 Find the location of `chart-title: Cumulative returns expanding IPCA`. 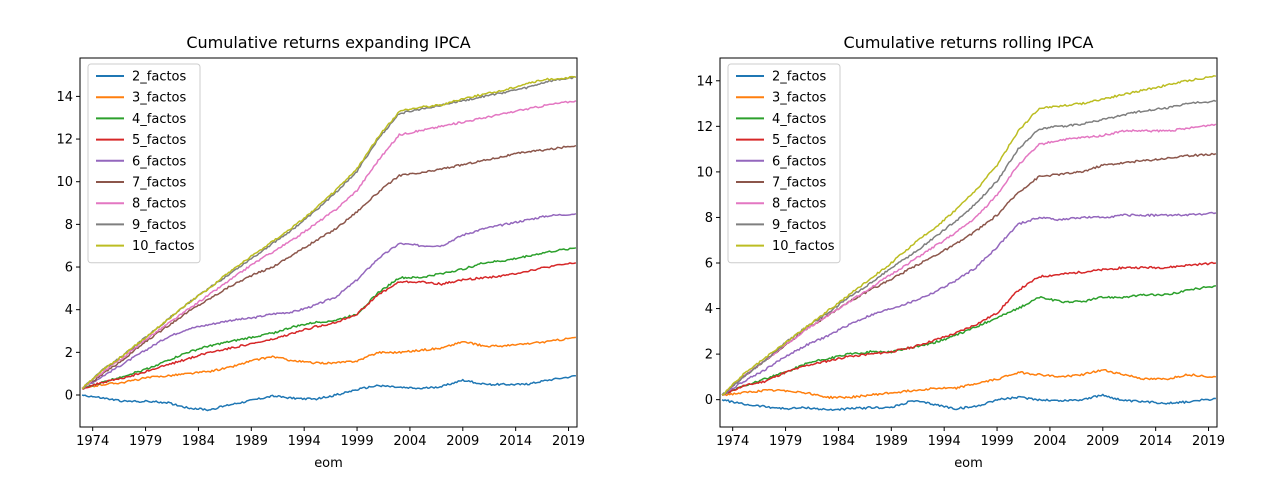

chart-title: Cumulative returns expanding IPCA is located at coordinates (328, 42).